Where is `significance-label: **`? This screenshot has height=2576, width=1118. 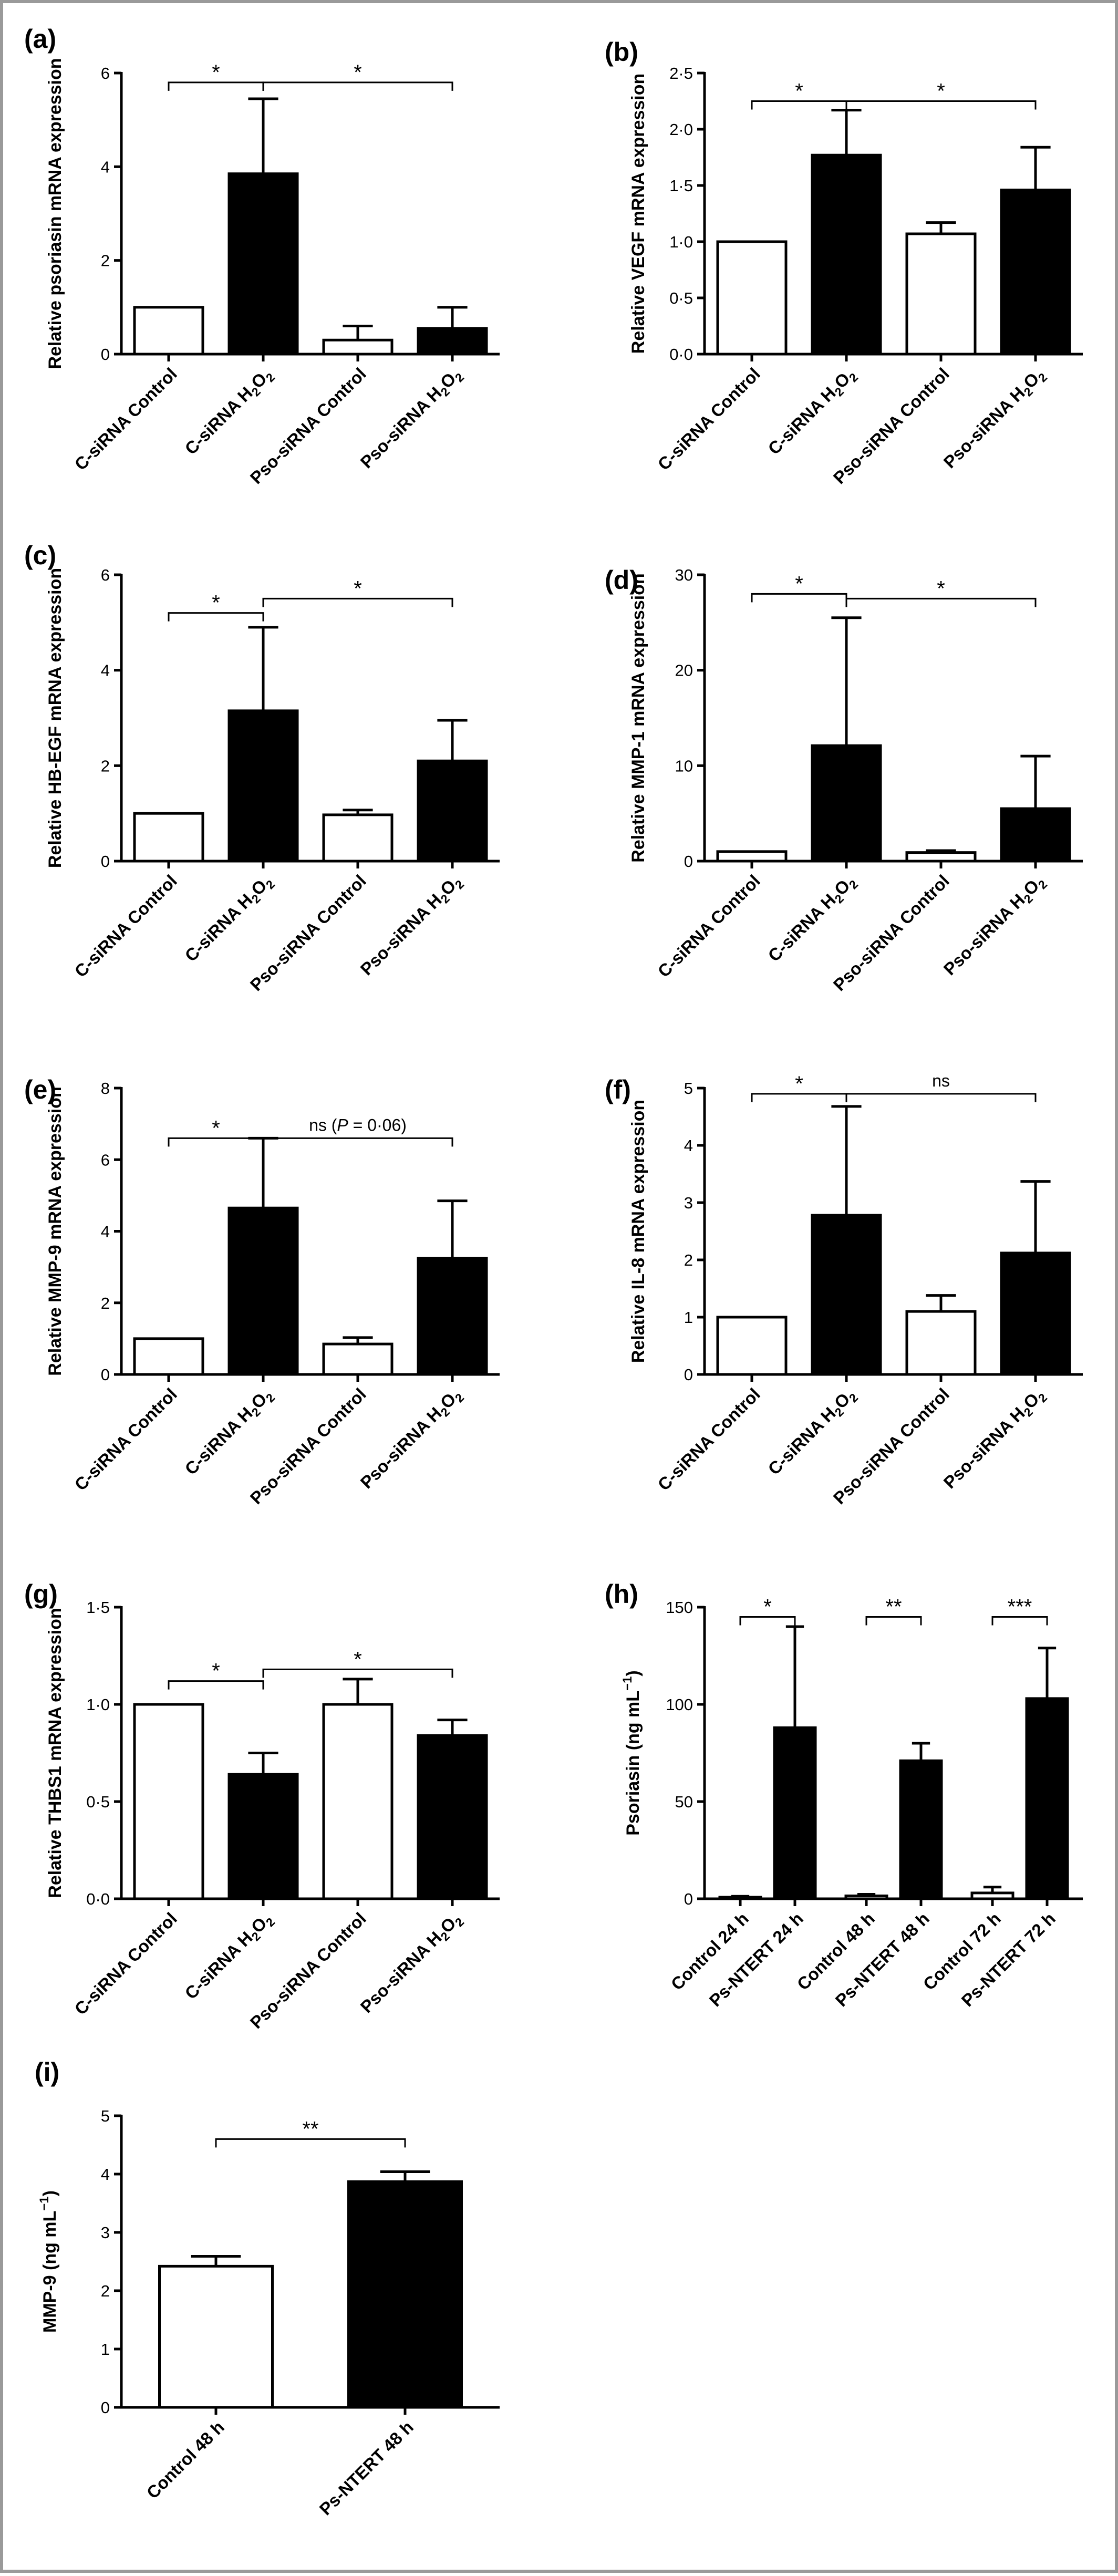
significance-label: ** is located at coordinates (310, 2128).